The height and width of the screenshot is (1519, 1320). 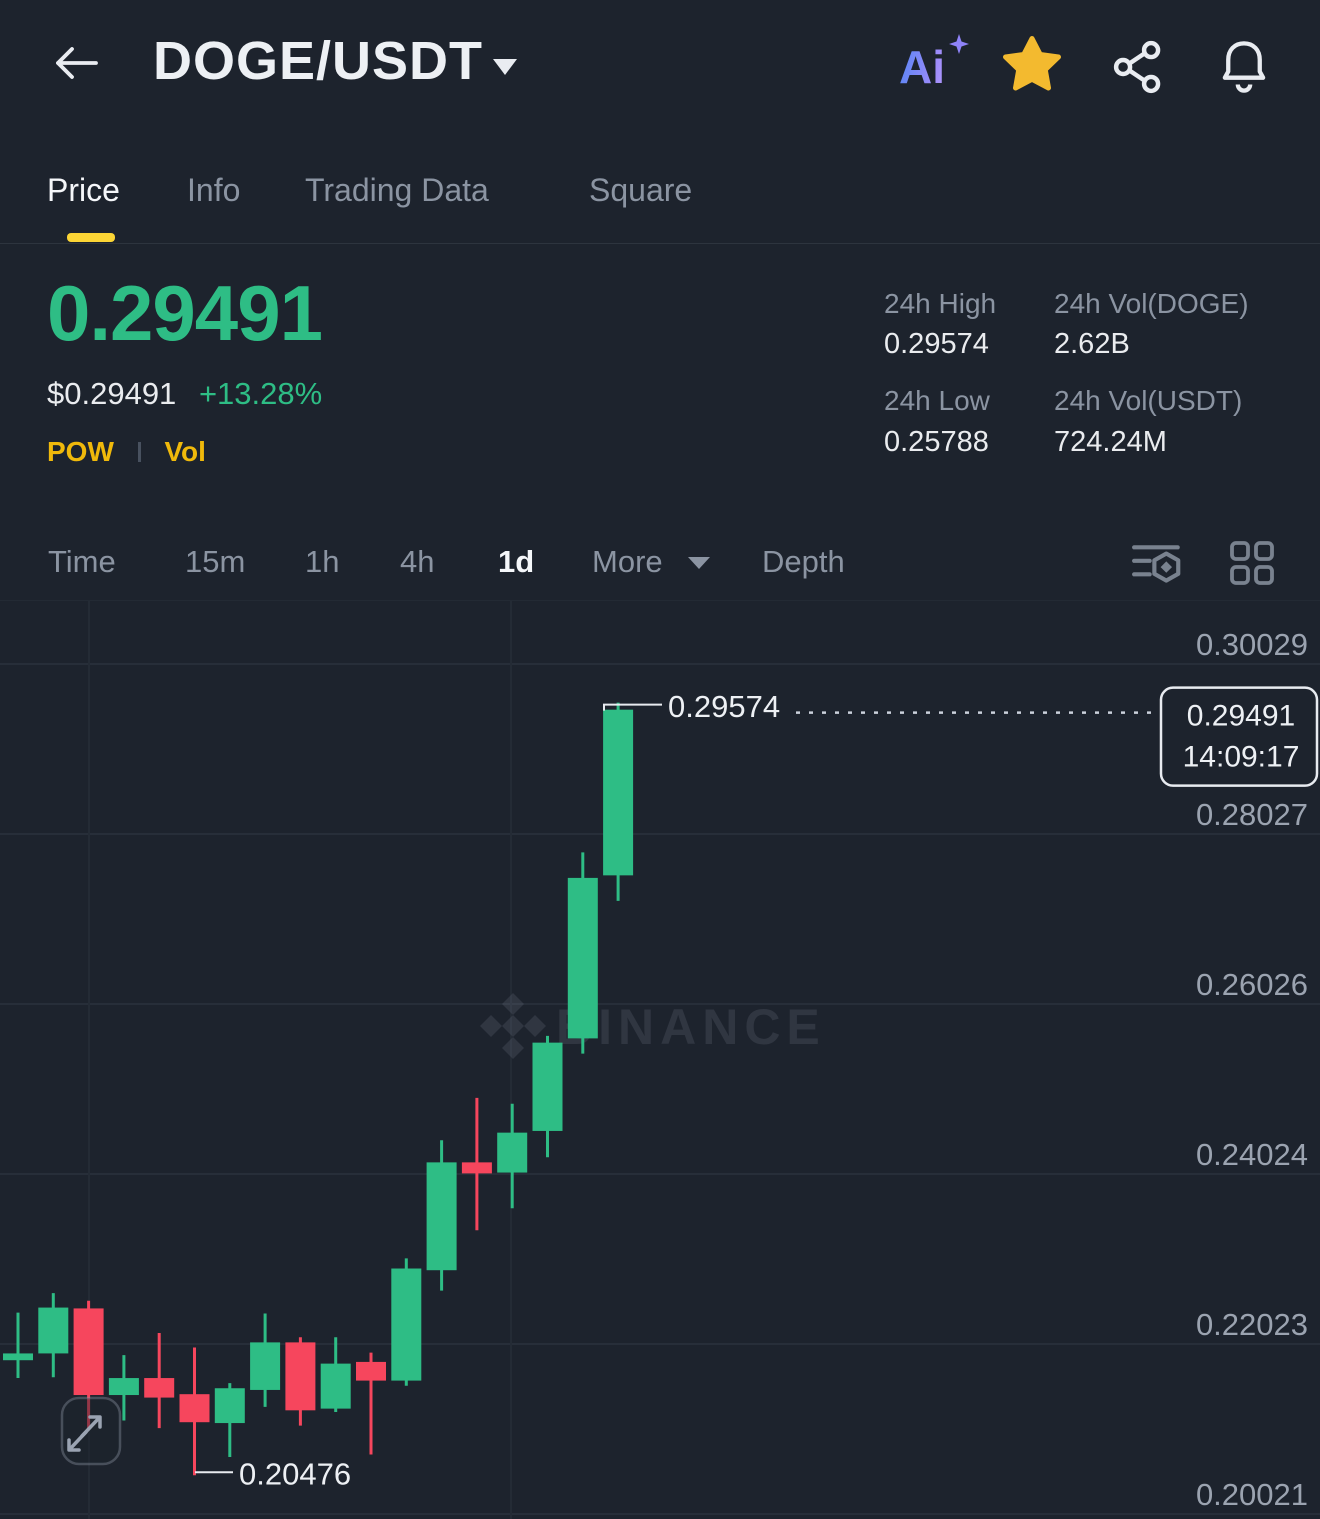 What do you see at coordinates (936, 344) in the screenshot?
I see `stat-24h-high-value: 0.29574` at bounding box center [936, 344].